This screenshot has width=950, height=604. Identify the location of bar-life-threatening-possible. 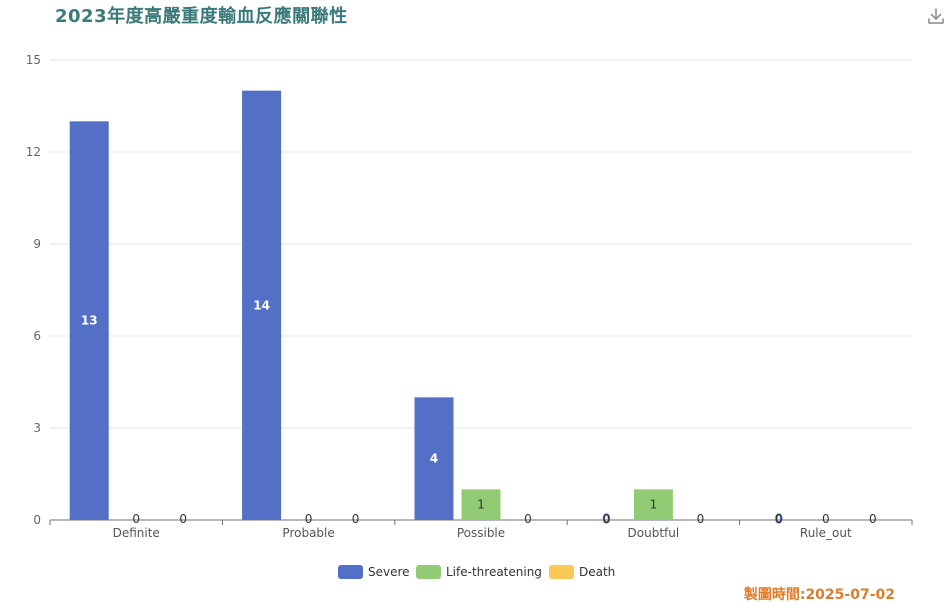
(481, 504).